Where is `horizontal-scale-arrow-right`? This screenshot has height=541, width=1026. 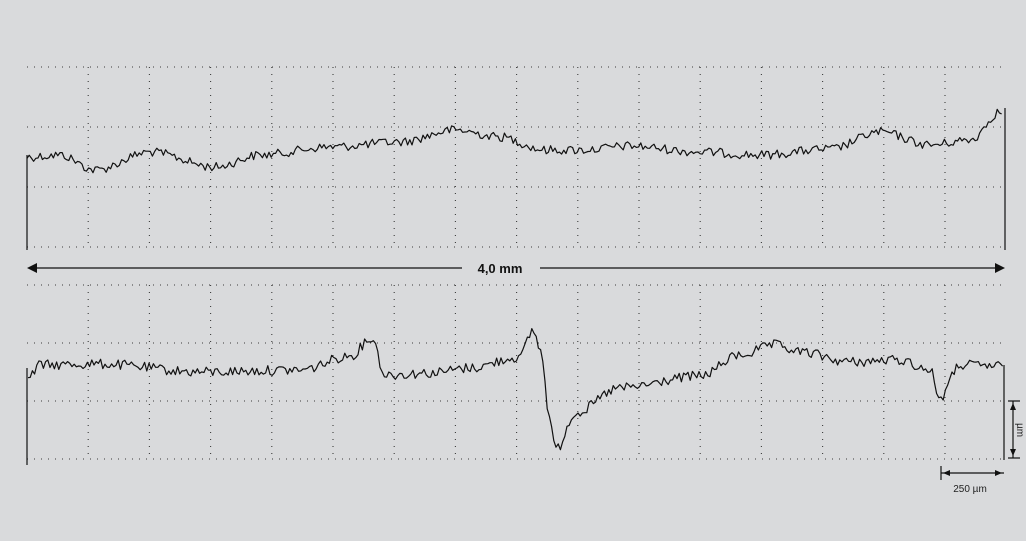
horizontal-scale-arrow-right is located at coordinates (998, 473).